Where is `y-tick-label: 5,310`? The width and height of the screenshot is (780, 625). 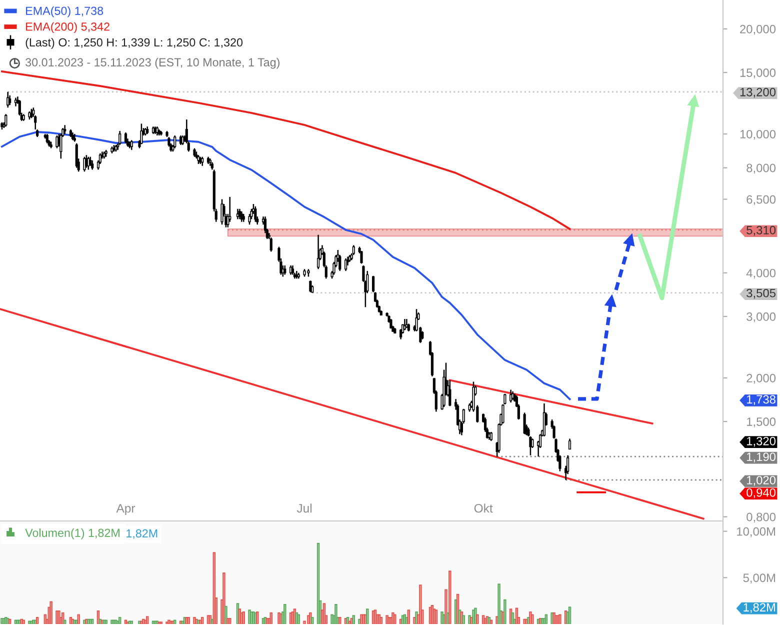 y-tick-label: 5,310 is located at coordinates (761, 231).